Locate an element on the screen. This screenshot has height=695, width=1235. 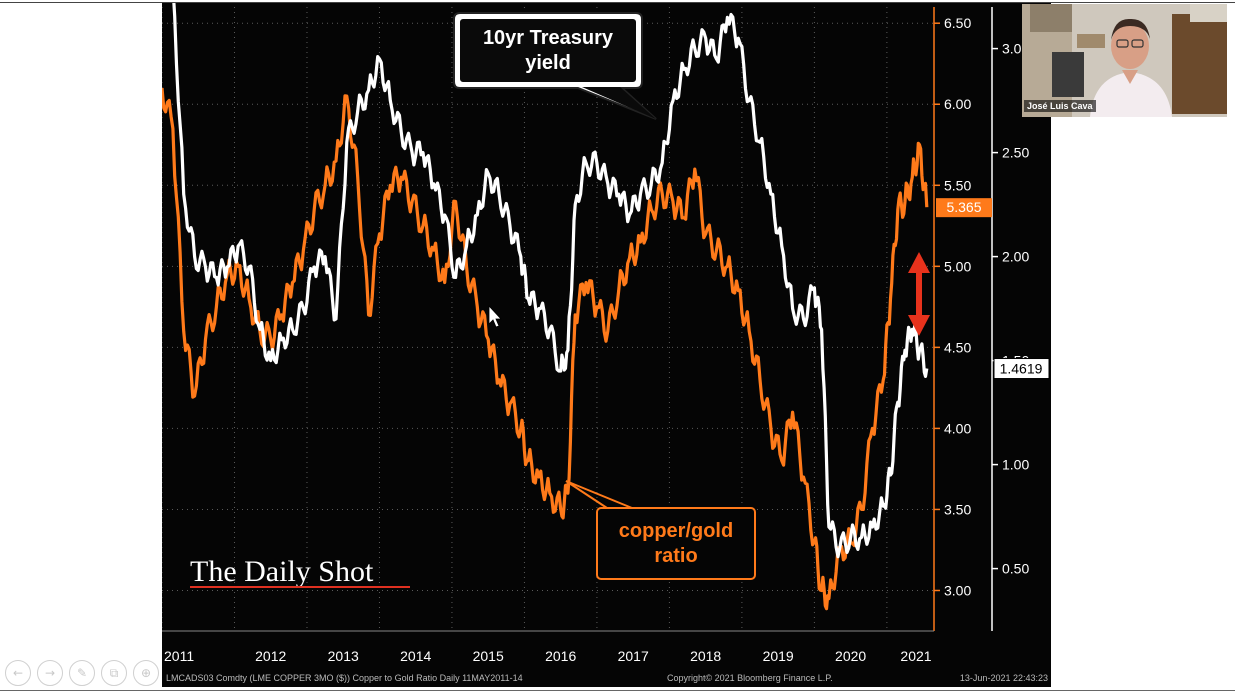
presenter-webcam: José Luis Cava is located at coordinates (1124, 60).